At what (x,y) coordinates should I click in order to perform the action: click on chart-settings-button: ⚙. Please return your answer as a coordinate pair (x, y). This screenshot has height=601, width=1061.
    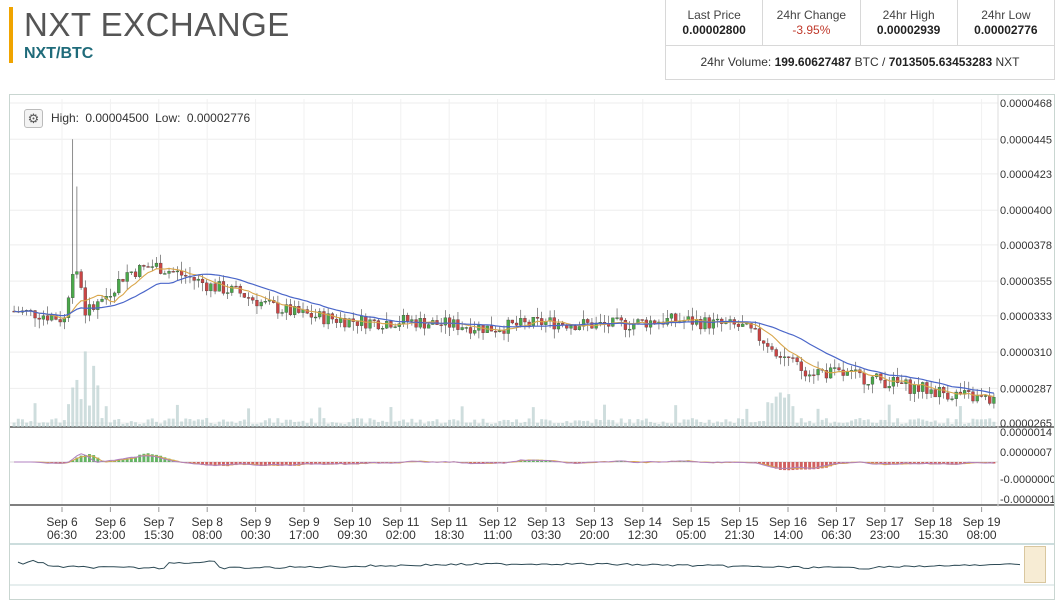
    Looking at the image, I should click on (33, 118).